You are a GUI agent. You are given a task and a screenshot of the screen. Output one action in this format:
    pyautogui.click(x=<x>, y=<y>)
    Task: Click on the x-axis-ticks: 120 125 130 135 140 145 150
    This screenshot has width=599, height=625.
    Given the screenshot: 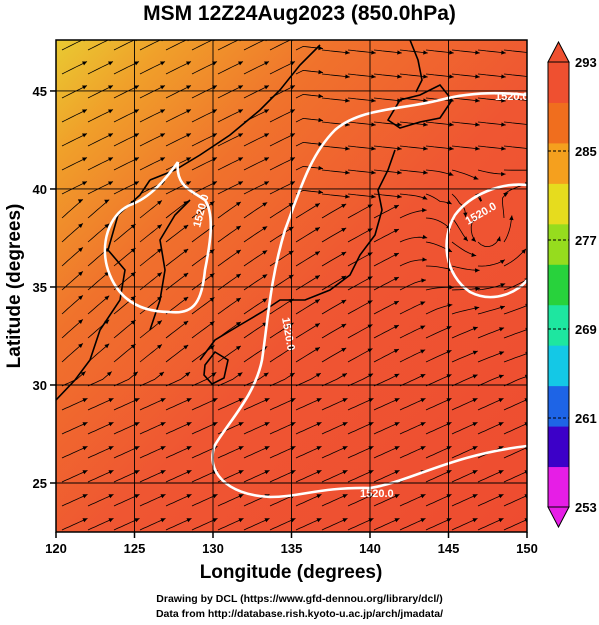 What is the action you would take?
    pyautogui.click(x=291, y=544)
    